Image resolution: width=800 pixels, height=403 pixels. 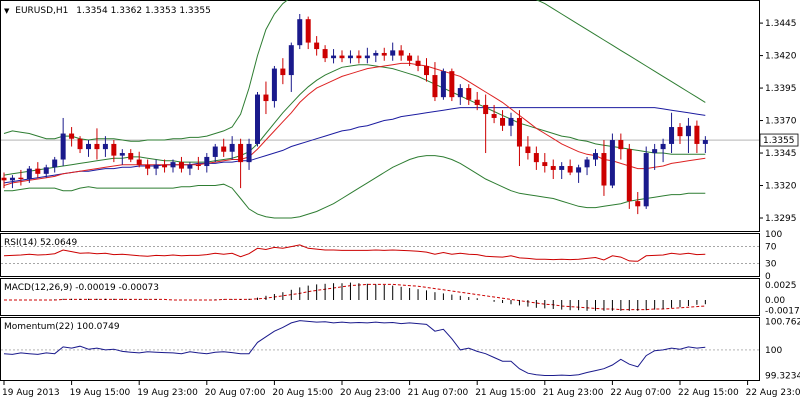 I want to click on chart-title: ▼ EURUSD,H1 1.3354 1.3362 1.3353 1.3355, so click(x=107, y=11).